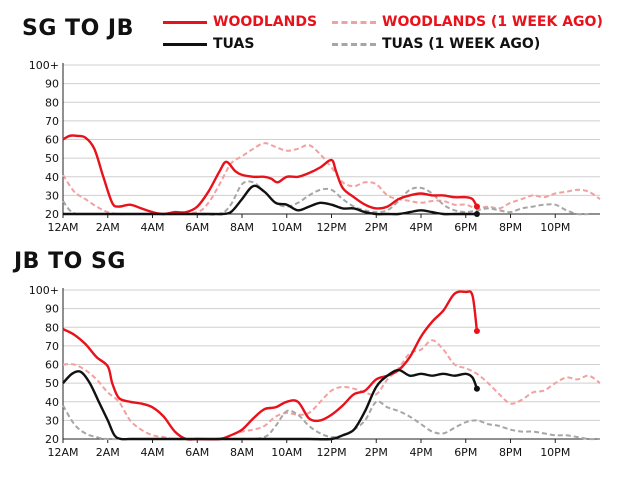 This screenshot has height=480, width=640. Describe the element at coordinates (70, 261) in the screenshot. I see `chart-title-jb-to-sg: JB TO SG` at that location.